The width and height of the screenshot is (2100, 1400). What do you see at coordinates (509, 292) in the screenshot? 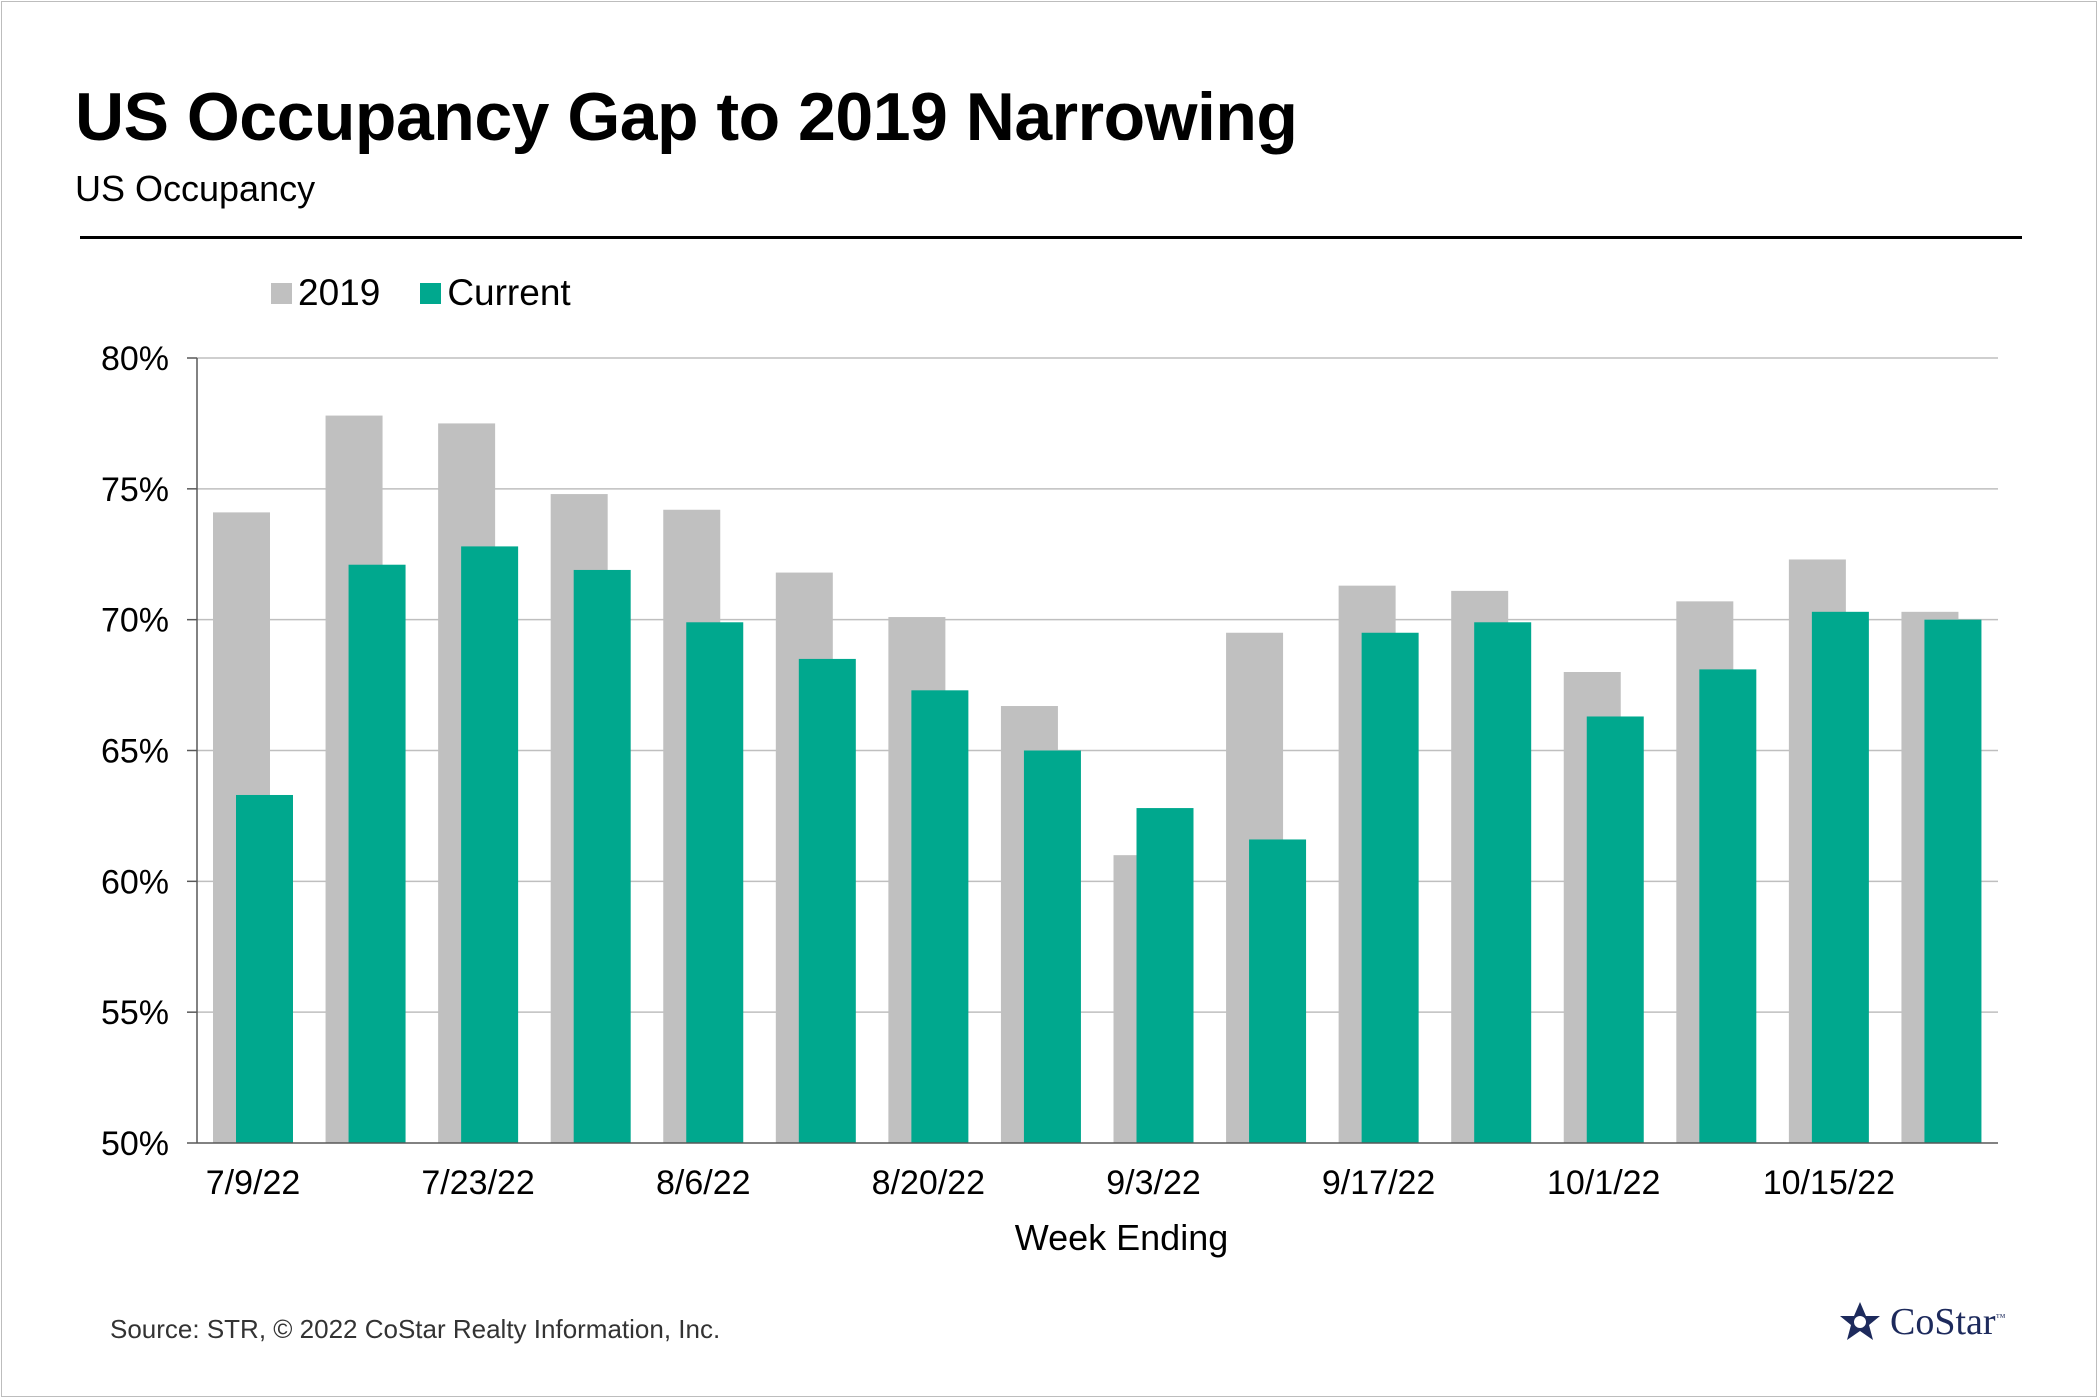
I see `legend-label-current: Current` at bounding box center [509, 292].